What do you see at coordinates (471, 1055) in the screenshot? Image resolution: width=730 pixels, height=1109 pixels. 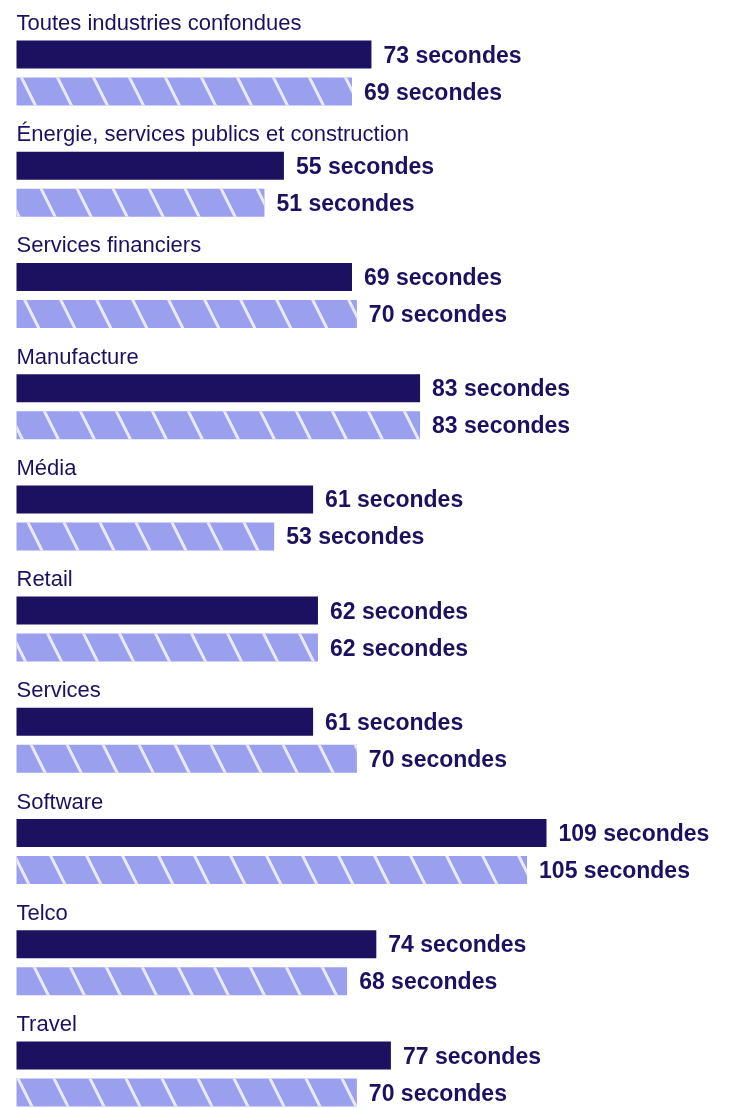 I see `data-label: 77 secondes` at bounding box center [471, 1055].